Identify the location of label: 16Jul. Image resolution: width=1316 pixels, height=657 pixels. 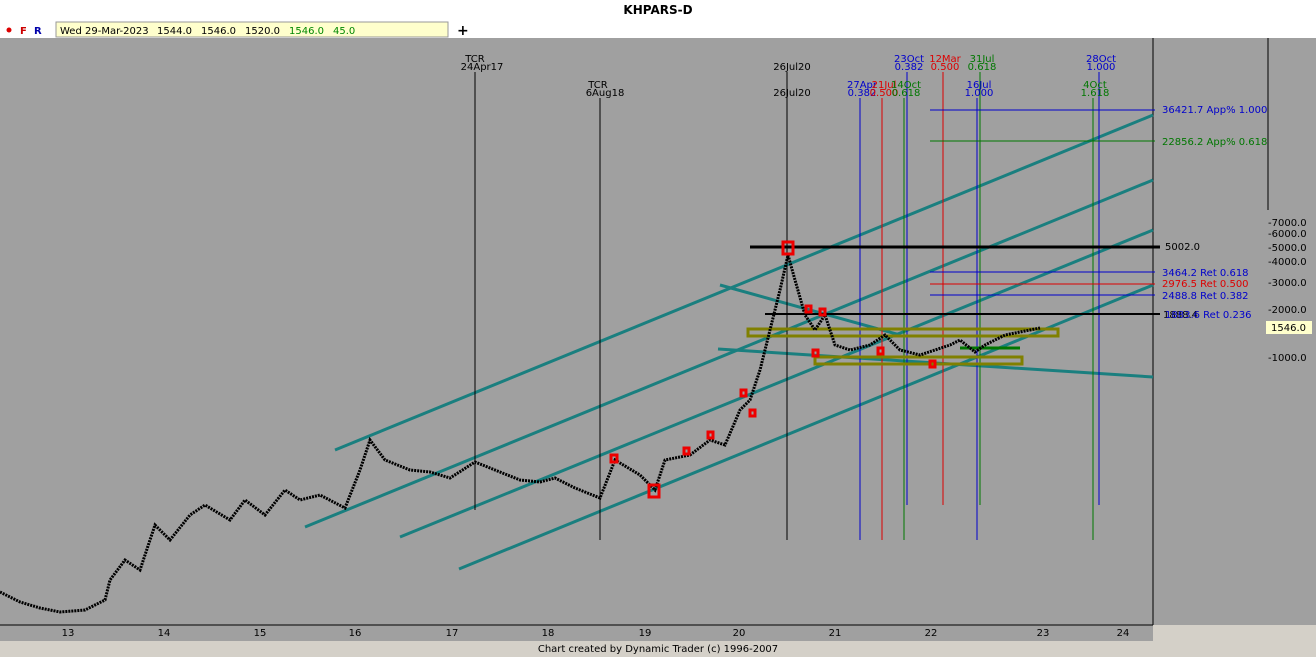
(979, 85).